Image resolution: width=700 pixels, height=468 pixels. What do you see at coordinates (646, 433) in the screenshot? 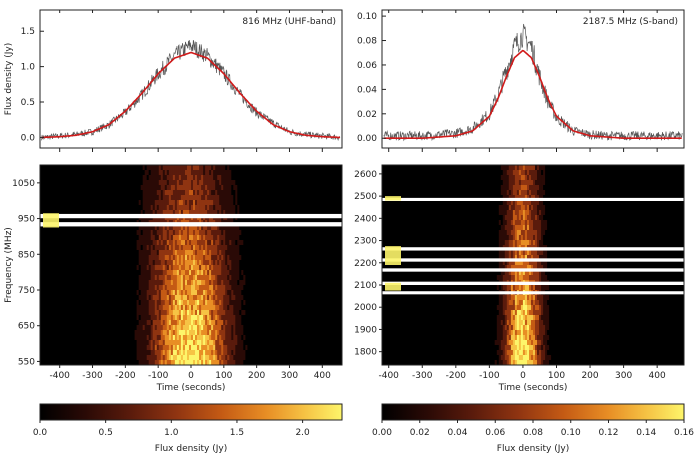
I see `colorbar-tick-label: 0.14` at bounding box center [646, 433].